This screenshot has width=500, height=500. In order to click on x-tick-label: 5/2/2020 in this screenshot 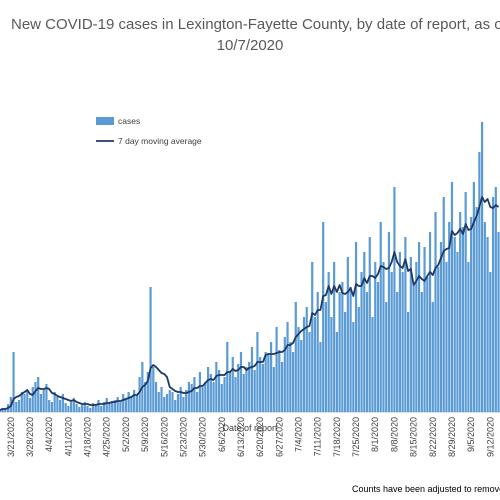, I will do `click(126, 434)`.